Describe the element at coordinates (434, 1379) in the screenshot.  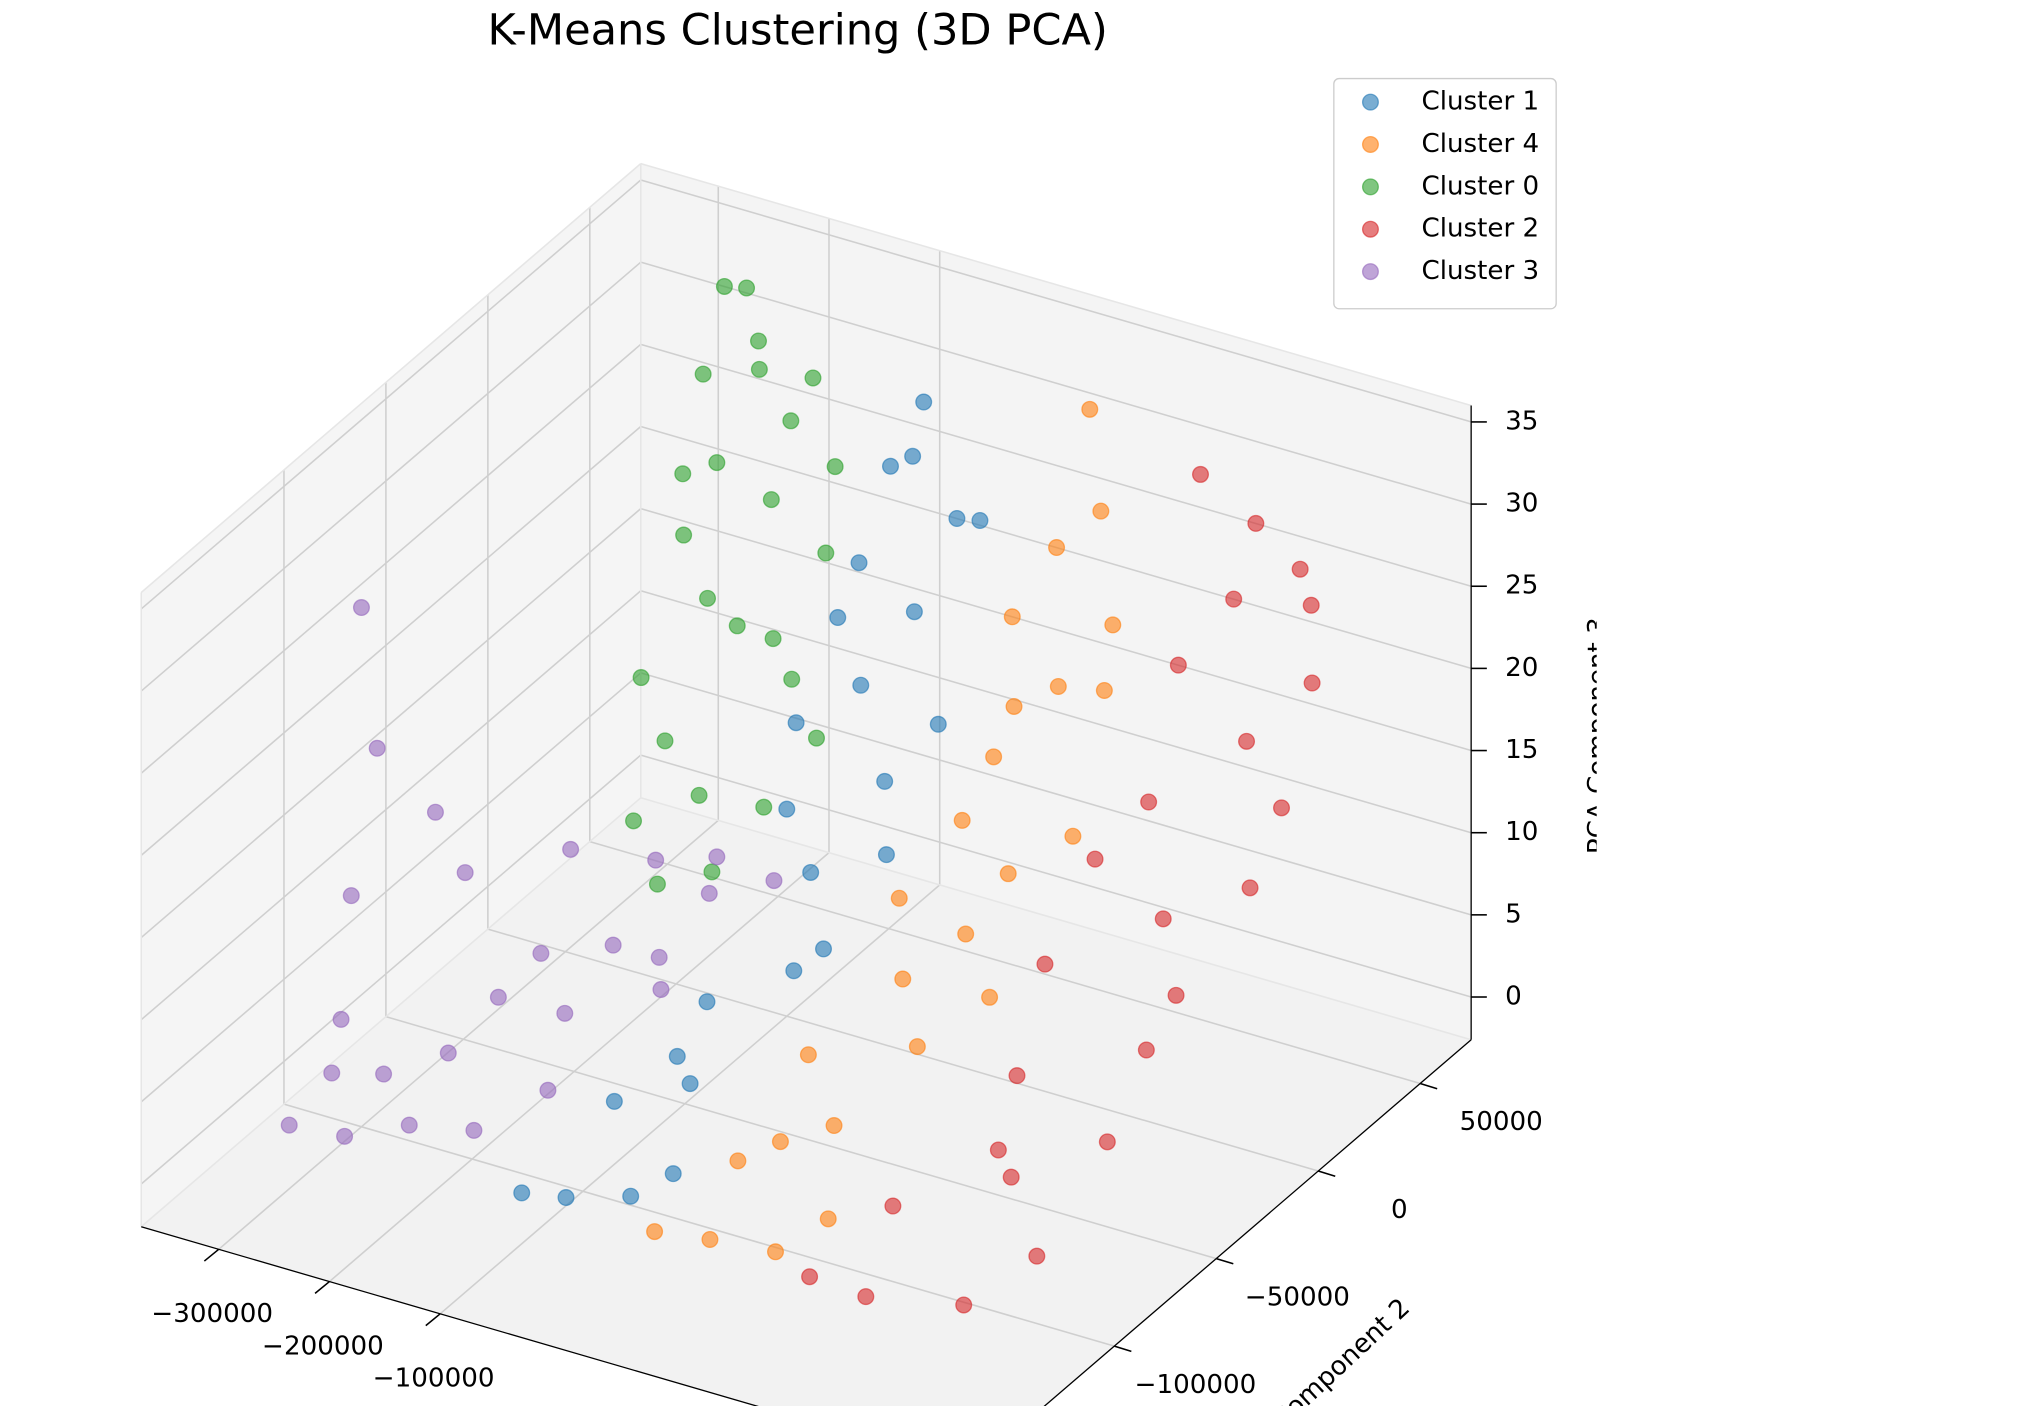
I see `x-tick-label: −100000` at that location.